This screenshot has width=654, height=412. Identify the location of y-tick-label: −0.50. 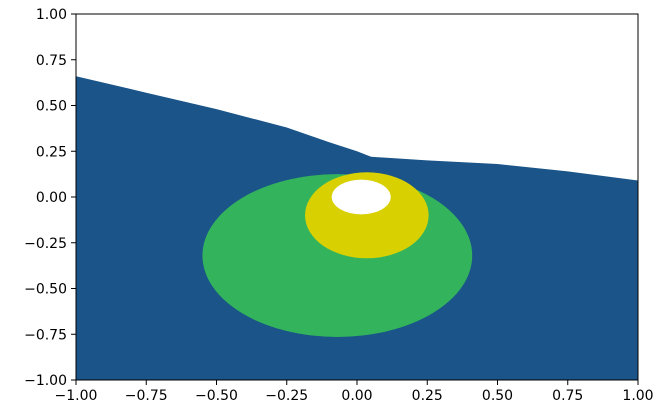
(45, 290).